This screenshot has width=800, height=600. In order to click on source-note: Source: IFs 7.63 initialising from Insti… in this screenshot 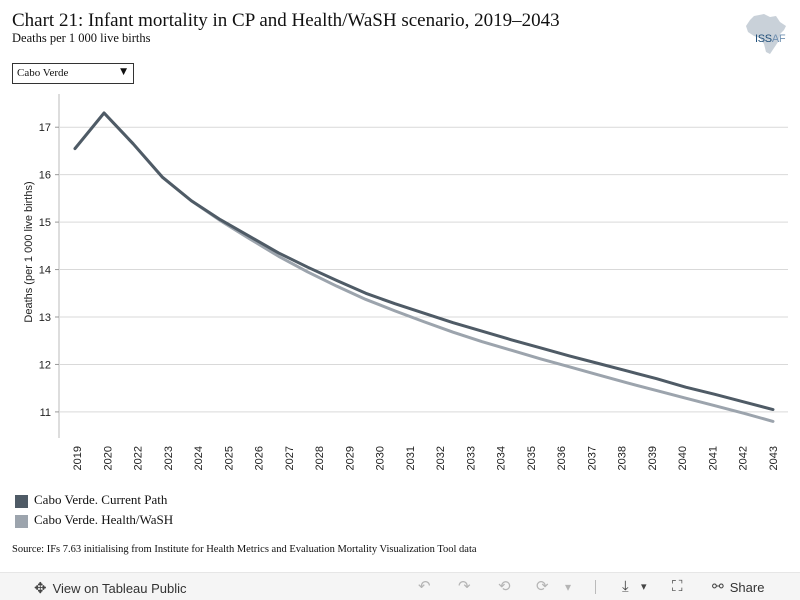, I will do `click(244, 549)`.